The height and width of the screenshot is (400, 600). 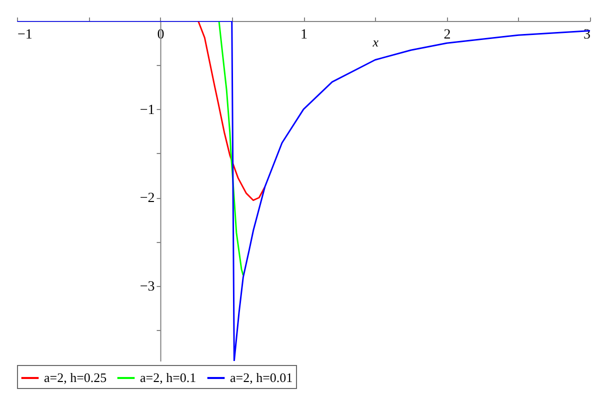 What do you see at coordinates (147, 198) in the screenshot?
I see `y-tick-label: −2` at bounding box center [147, 198].